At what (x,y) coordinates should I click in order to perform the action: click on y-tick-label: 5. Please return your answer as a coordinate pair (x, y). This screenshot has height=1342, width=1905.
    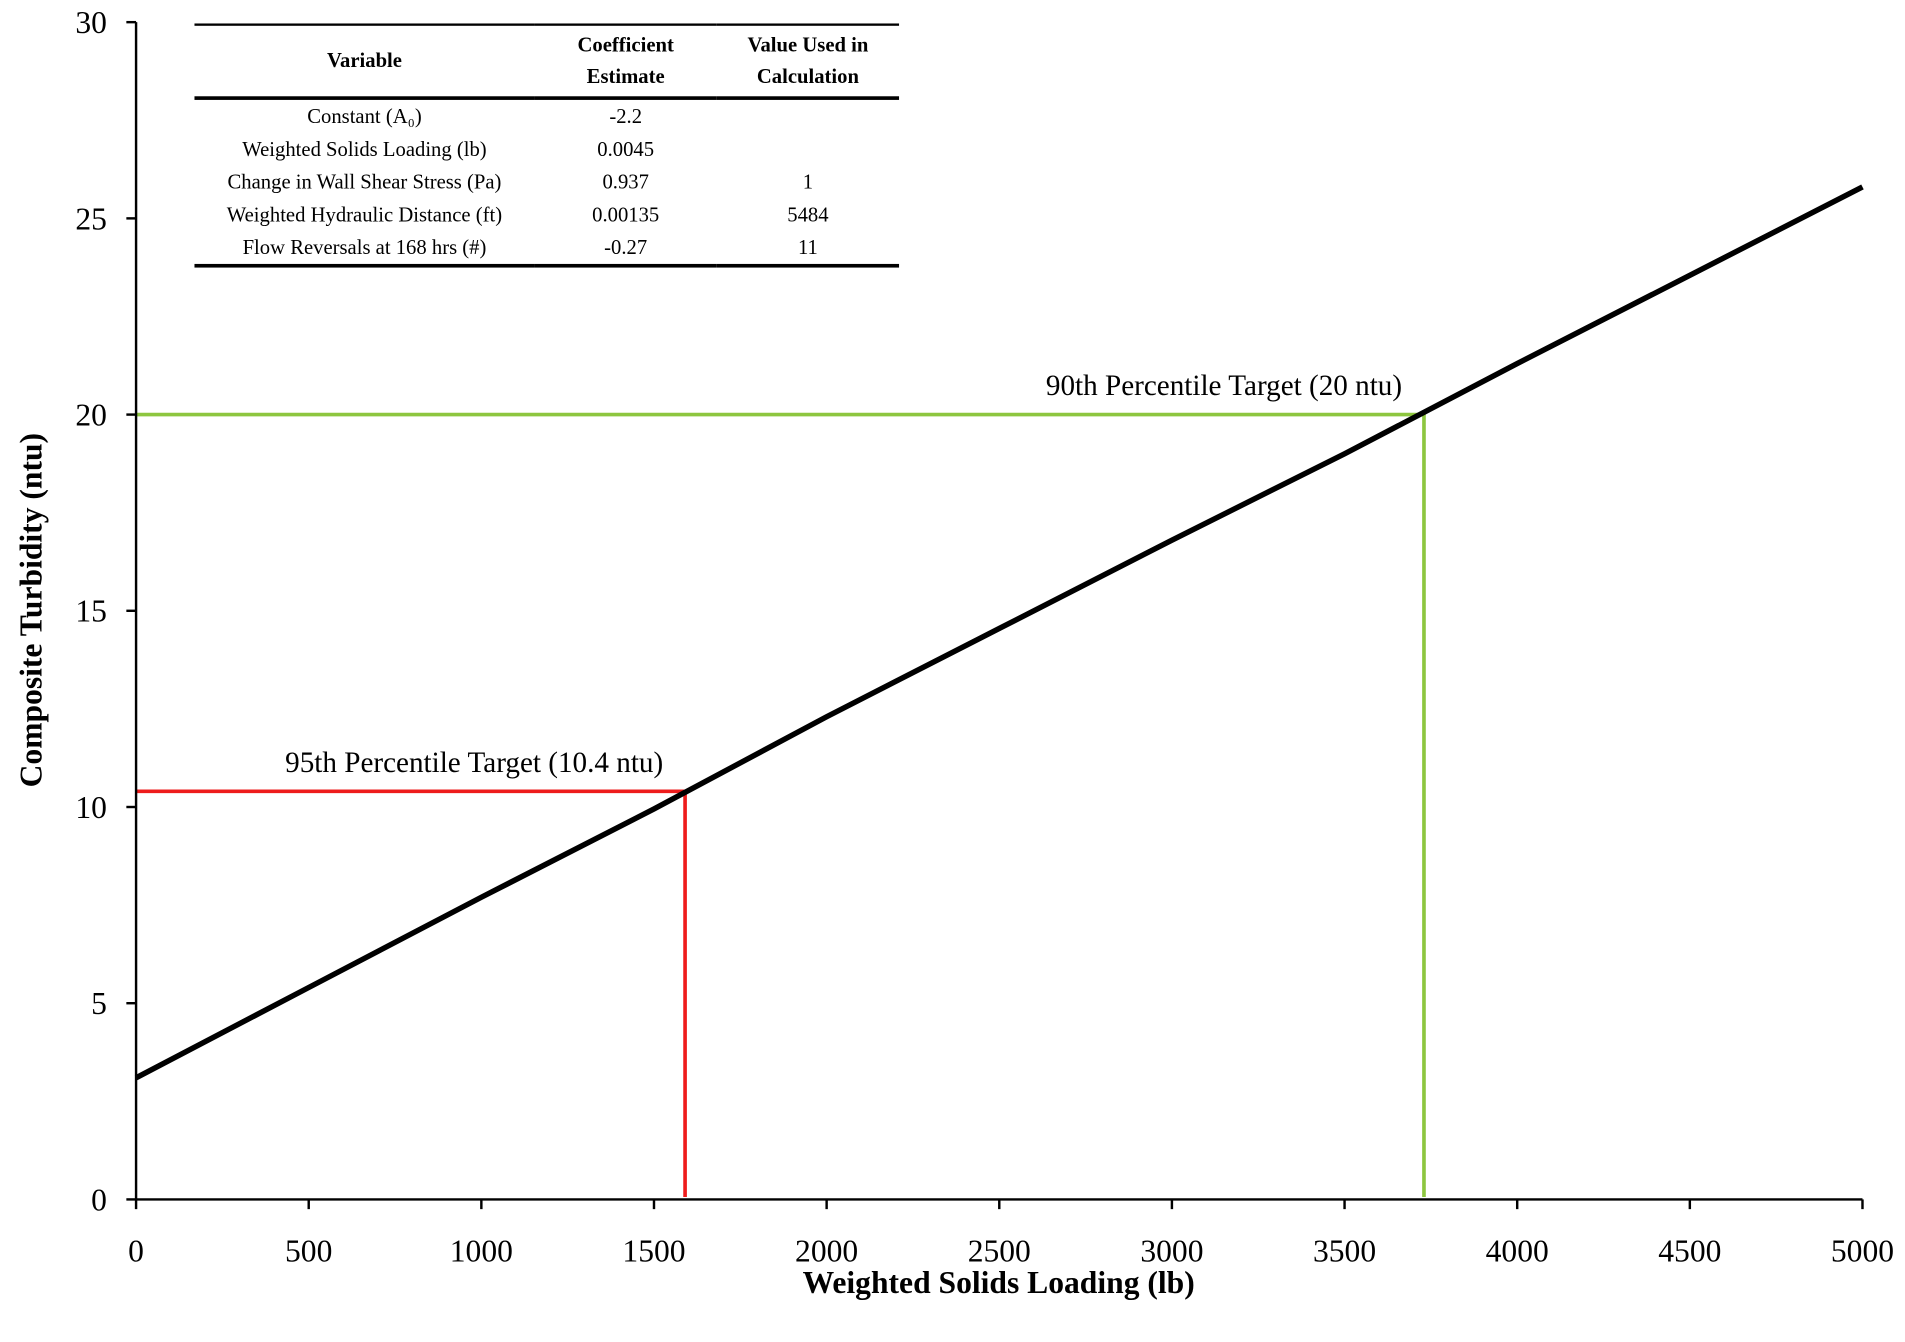
    Looking at the image, I should click on (99, 1003).